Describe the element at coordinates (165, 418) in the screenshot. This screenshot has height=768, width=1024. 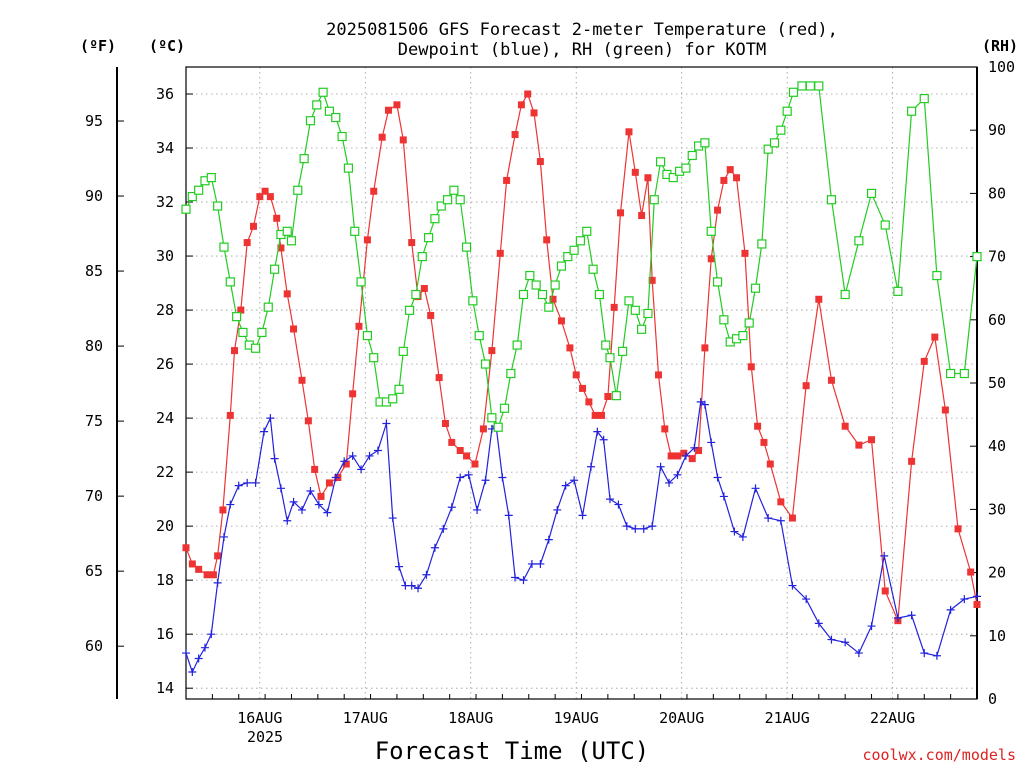
I see `celsius-tick-label: 24` at that location.